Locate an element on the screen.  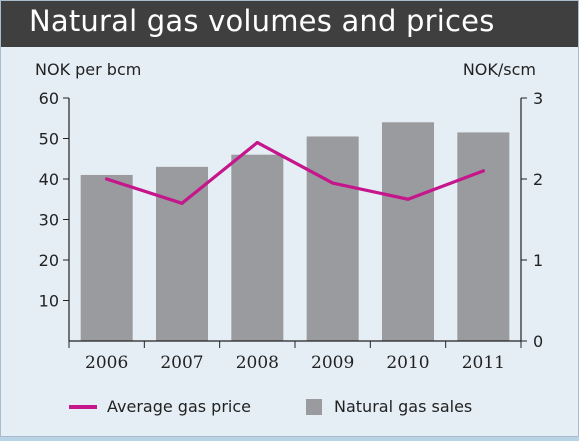
left-tick-label: 40 is located at coordinates (49, 179).